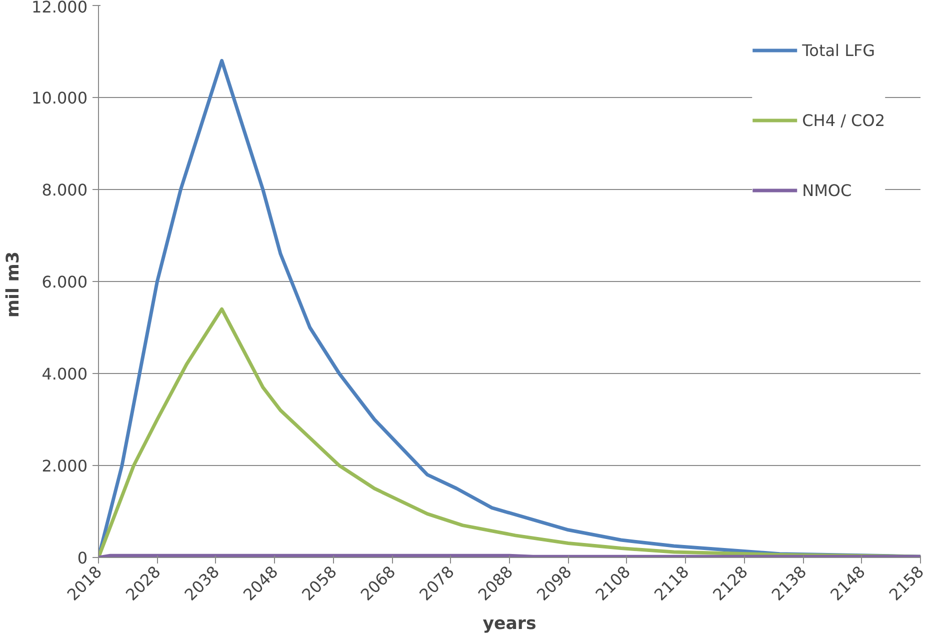 The width and height of the screenshot is (938, 644). Describe the element at coordinates (827, 190) in the screenshot. I see `legend-label: NMOC` at that location.